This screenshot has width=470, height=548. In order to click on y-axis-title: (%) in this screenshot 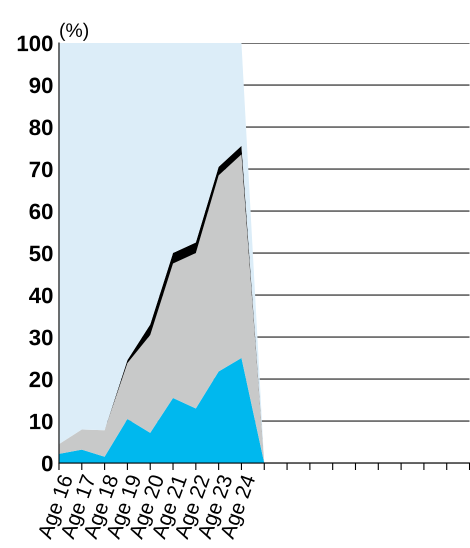, I will do `click(74, 31)`.